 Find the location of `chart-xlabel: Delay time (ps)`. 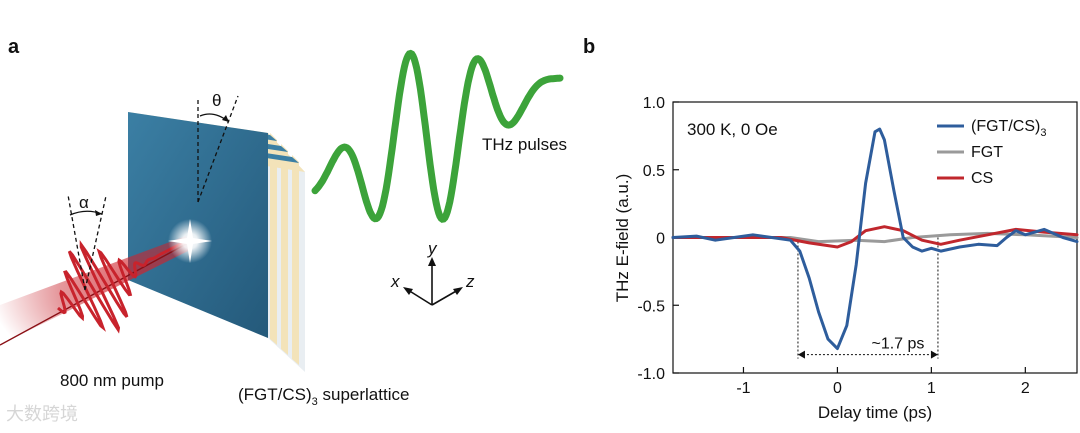

chart-xlabel: Delay time (ps) is located at coordinates (875, 412).